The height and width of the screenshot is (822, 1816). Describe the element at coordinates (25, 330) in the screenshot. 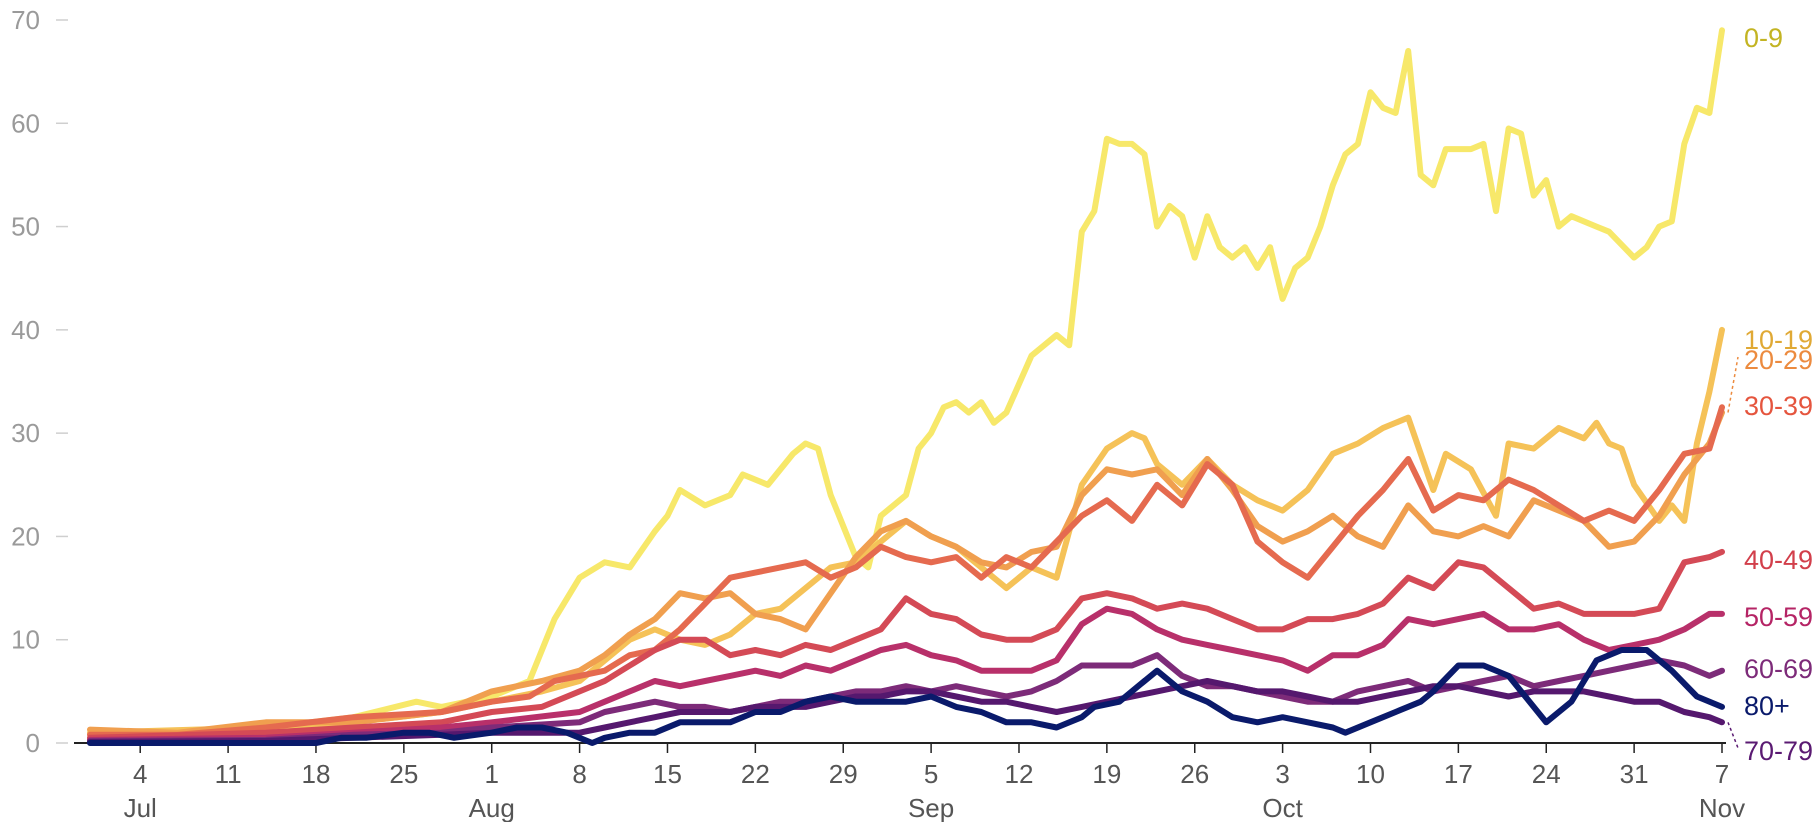

I see `y-tick-label: 40` at that location.